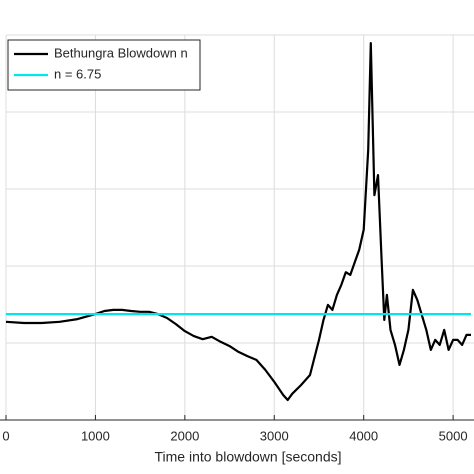 Image resolution: width=474 pixels, height=474 pixels. Describe the element at coordinates (5, 435) in the screenshot. I see `x-tick-label: 0` at that location.